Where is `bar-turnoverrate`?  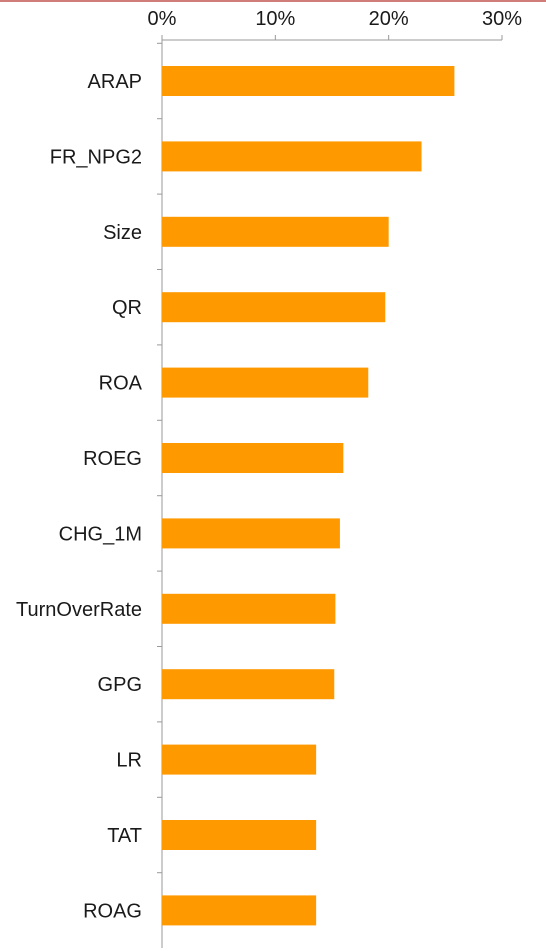 bar-turnoverrate is located at coordinates (249, 608).